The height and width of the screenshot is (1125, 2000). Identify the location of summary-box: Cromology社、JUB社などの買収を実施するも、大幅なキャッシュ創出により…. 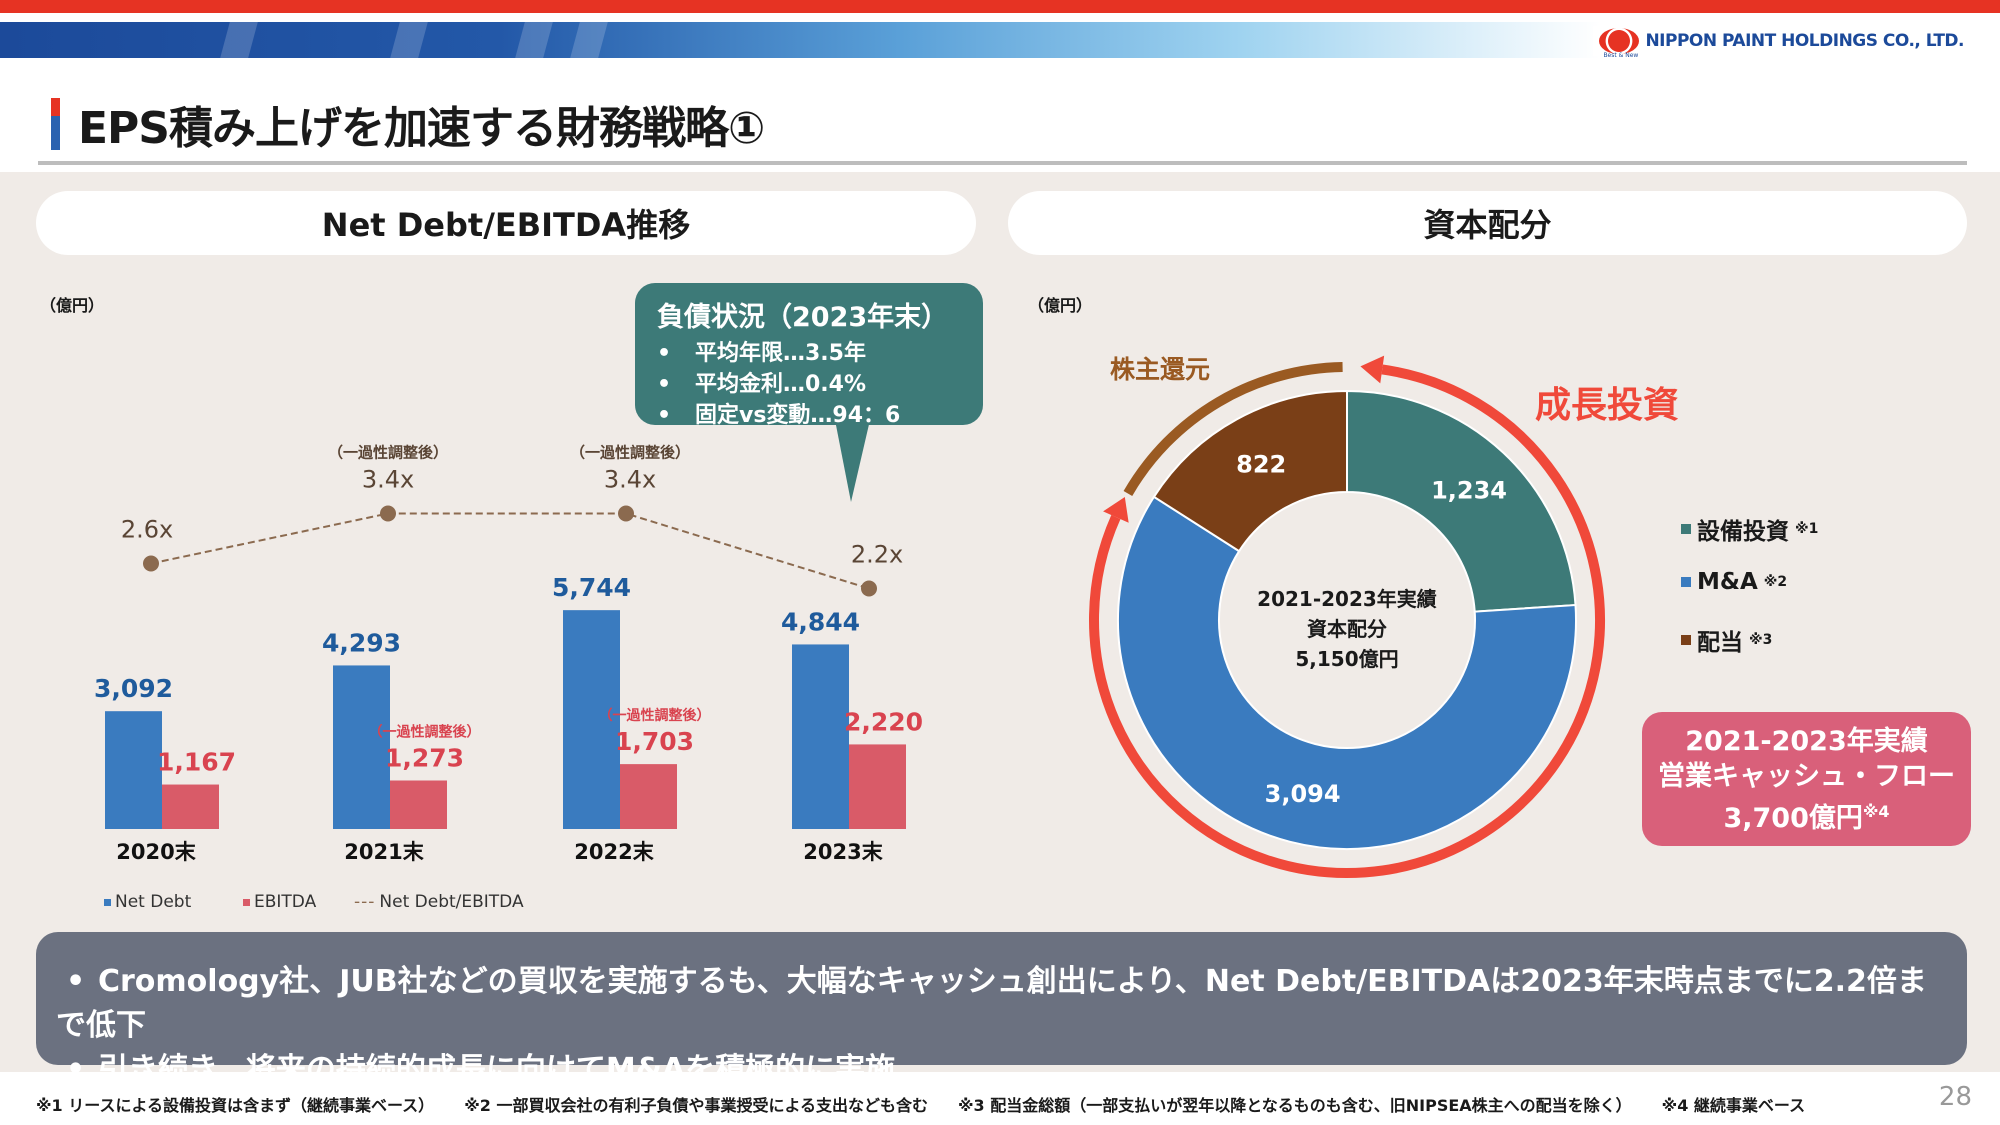
(1001, 1009).